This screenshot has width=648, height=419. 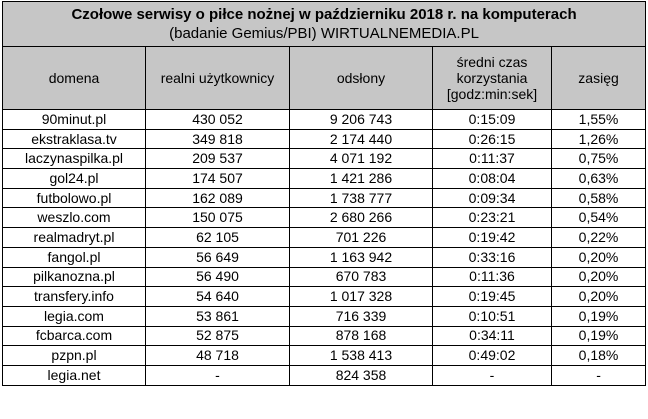 What do you see at coordinates (74, 355) in the screenshot?
I see `cell-domain: pzpn.pl` at bounding box center [74, 355].